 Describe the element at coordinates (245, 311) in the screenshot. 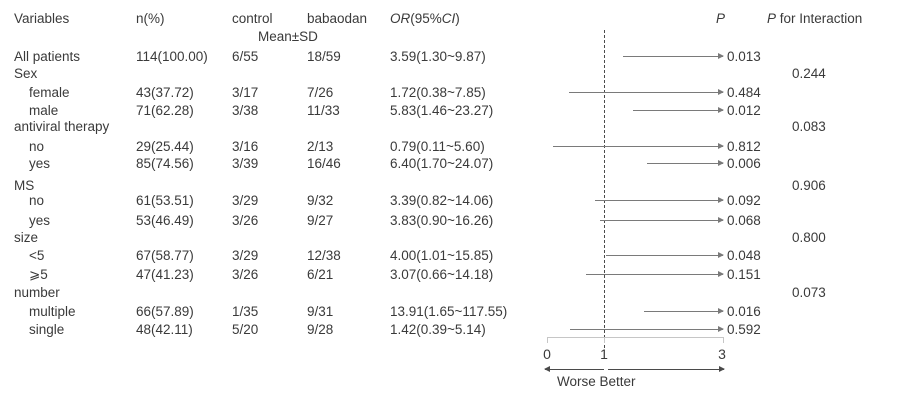

I see `control-value: 1/35` at that location.